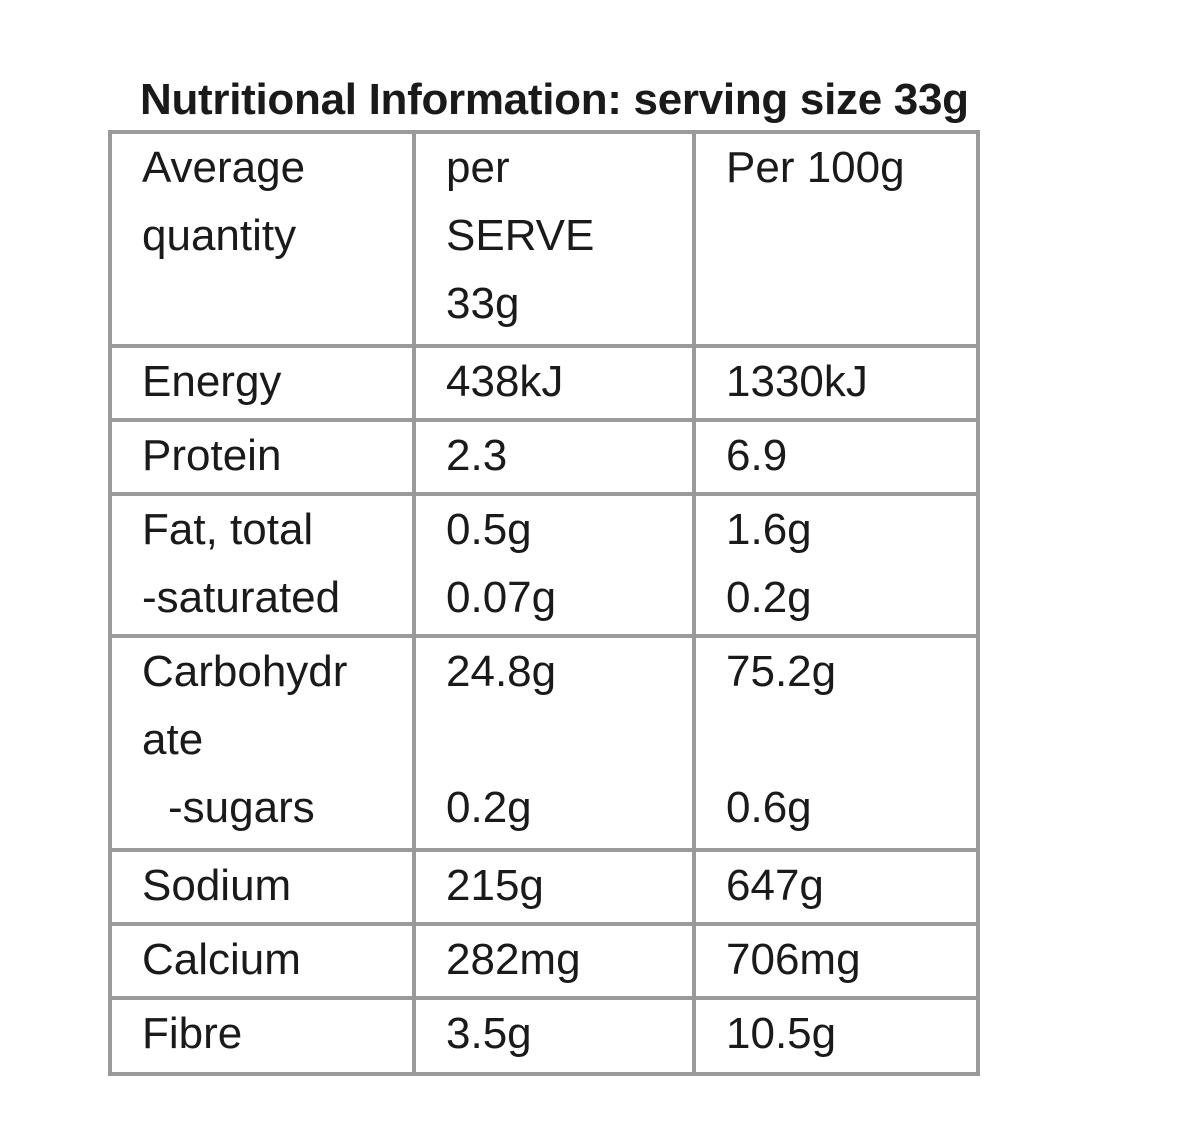  Describe the element at coordinates (836, 383) in the screenshot. I see `row-per-100g: 1330kJ` at that location.